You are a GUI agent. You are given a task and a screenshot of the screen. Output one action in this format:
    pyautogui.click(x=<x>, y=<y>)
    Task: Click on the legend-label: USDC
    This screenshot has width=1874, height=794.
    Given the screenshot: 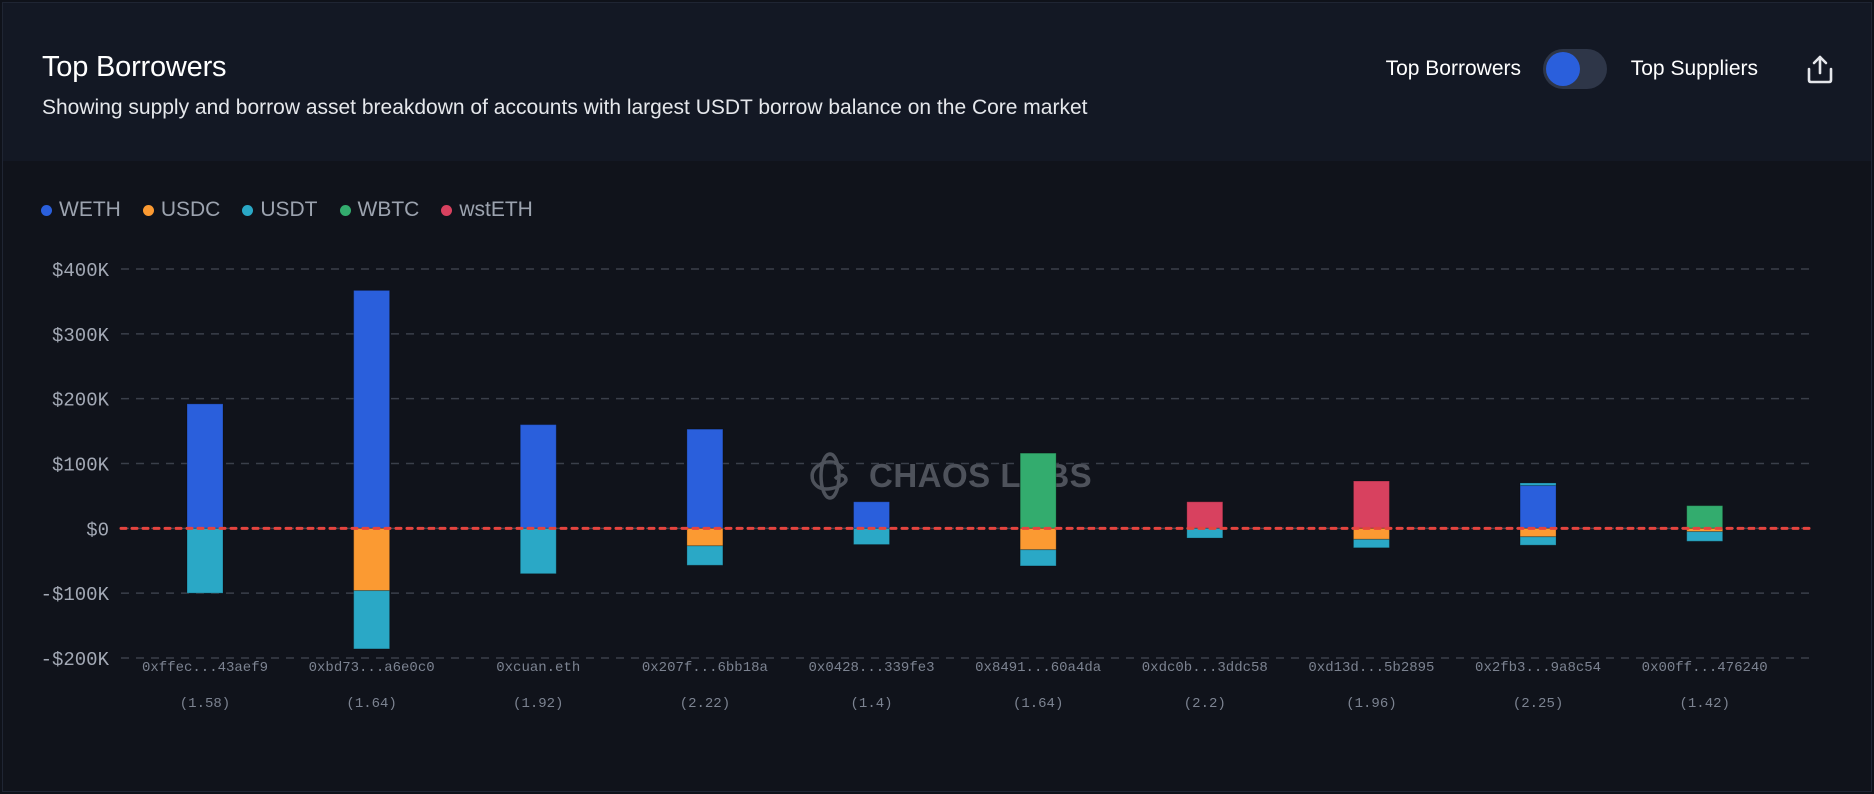 What is the action you would take?
    pyautogui.click(x=190, y=209)
    